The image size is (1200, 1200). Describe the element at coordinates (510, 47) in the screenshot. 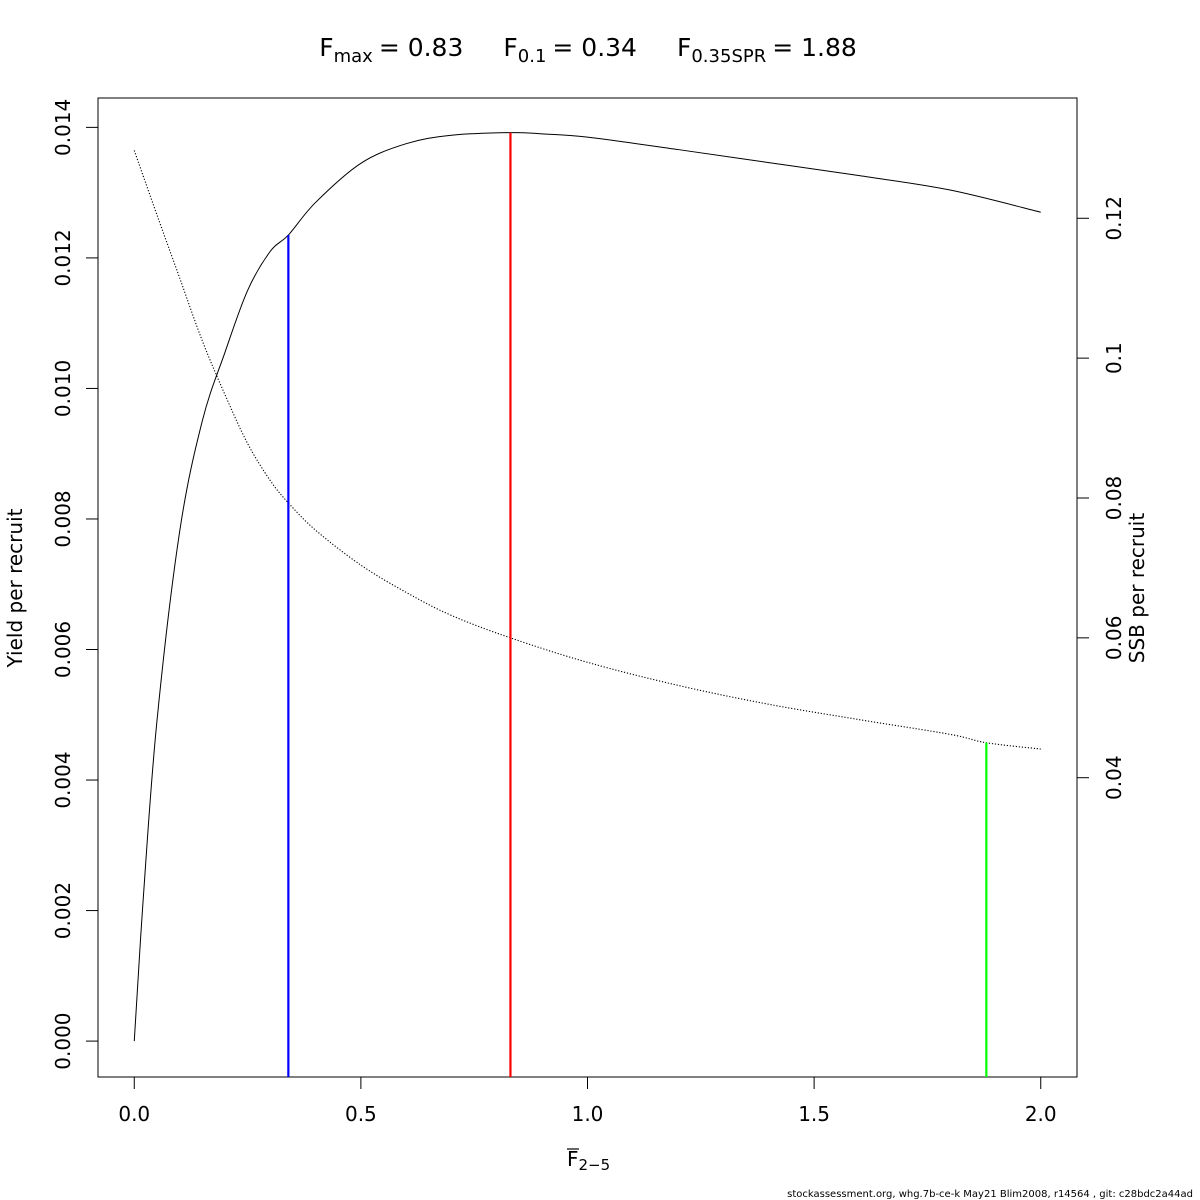

I see `title-f01-base: F` at that location.